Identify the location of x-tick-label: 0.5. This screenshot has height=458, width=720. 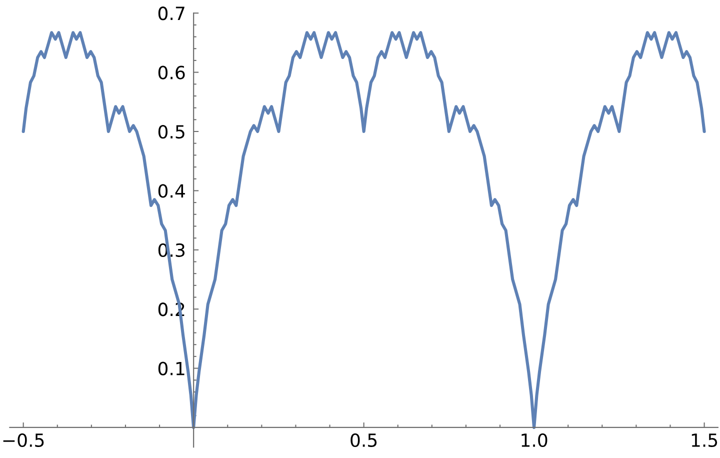
(363, 440).